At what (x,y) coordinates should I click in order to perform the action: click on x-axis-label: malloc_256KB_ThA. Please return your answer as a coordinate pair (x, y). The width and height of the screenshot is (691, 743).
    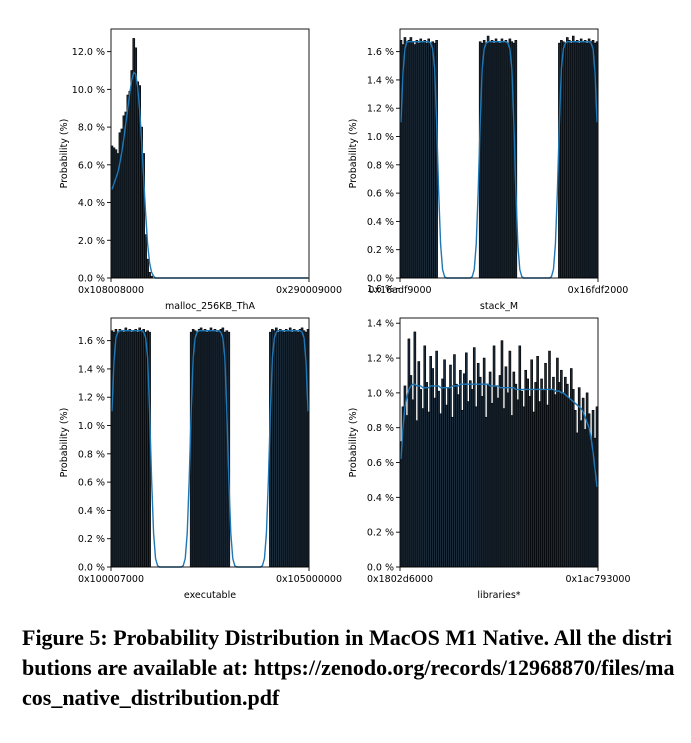
    Looking at the image, I should click on (210, 306).